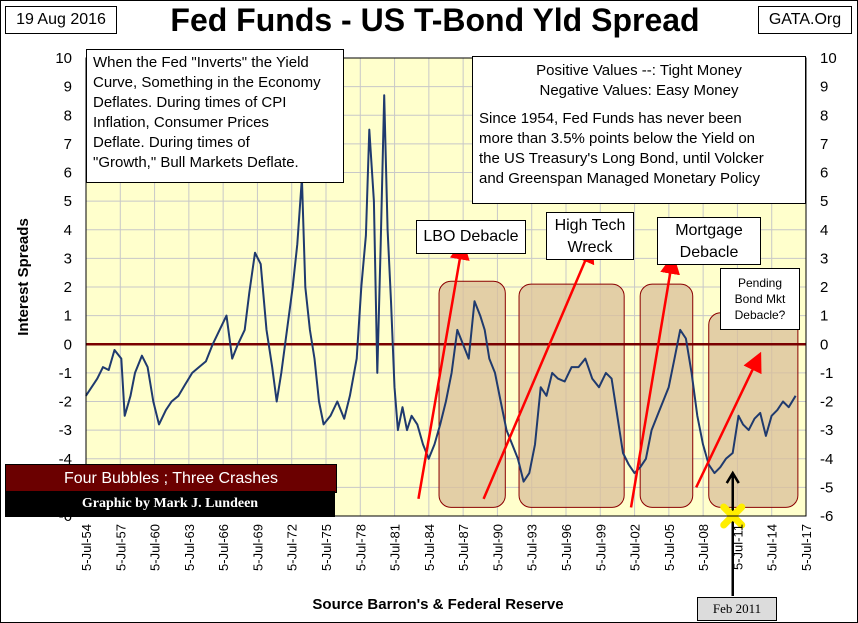  Describe the element at coordinates (65, 459) in the screenshot. I see `y-tick-label-left: -4` at that location.